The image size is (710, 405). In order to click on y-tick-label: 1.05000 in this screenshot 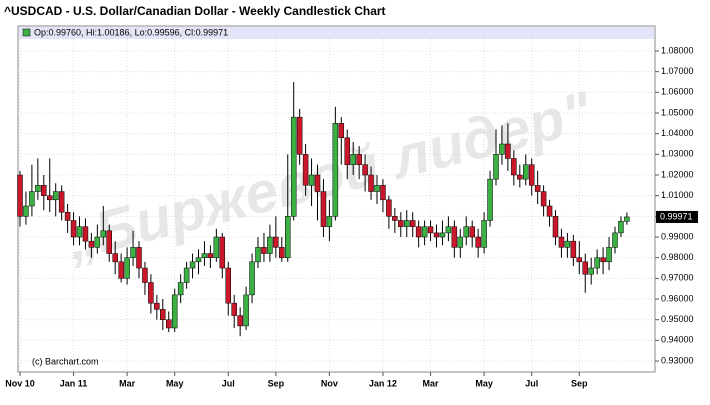, I will do `click(677, 112)`.